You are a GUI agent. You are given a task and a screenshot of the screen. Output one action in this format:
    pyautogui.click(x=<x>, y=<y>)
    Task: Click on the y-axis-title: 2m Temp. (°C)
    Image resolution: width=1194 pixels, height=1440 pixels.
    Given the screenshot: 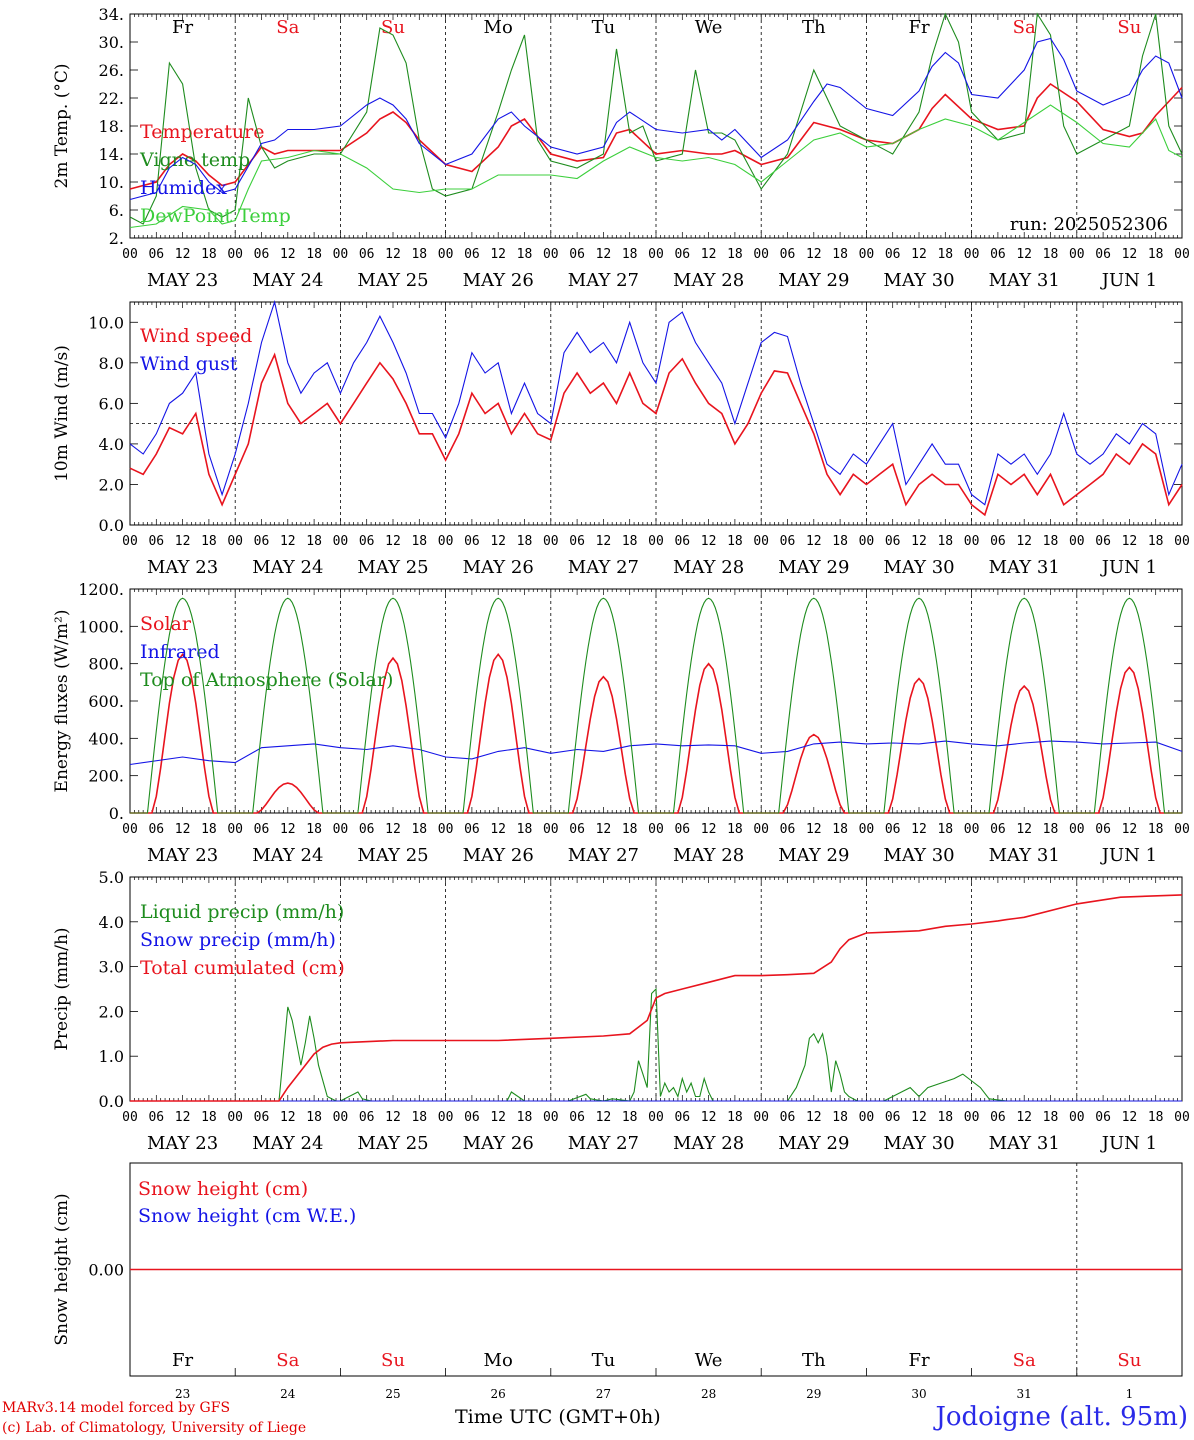 What is the action you would take?
    pyautogui.click(x=62, y=125)
    